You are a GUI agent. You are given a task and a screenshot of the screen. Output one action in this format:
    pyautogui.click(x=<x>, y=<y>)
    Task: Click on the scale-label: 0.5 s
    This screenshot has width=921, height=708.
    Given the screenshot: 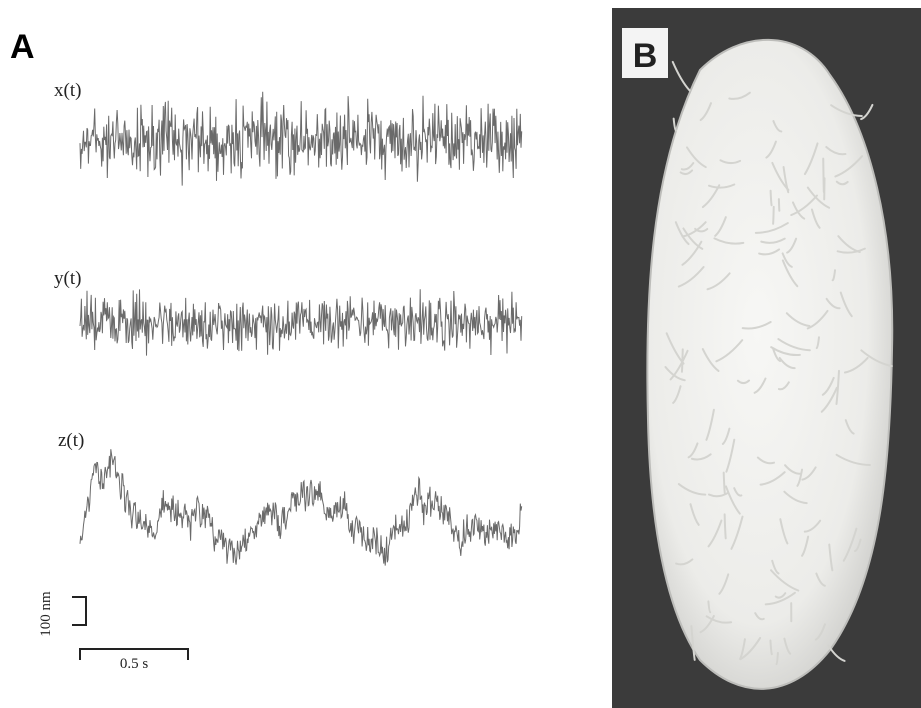 What is the action you would take?
    pyautogui.click(x=134, y=664)
    